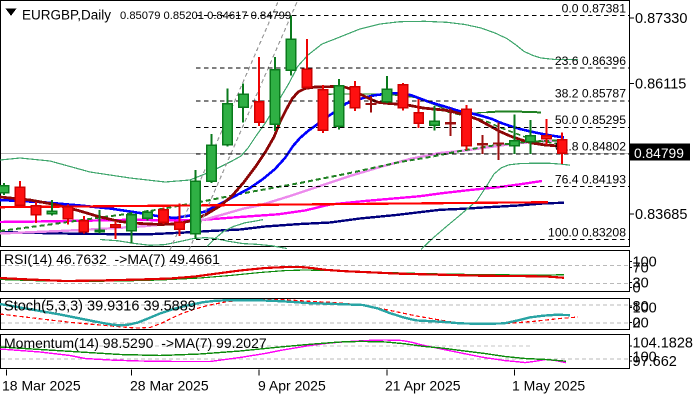 This screenshot has width=700, height=405. What do you see at coordinates (661, 215) in the screenshot?
I see `svg-text: 0.83685` at bounding box center [661, 215].